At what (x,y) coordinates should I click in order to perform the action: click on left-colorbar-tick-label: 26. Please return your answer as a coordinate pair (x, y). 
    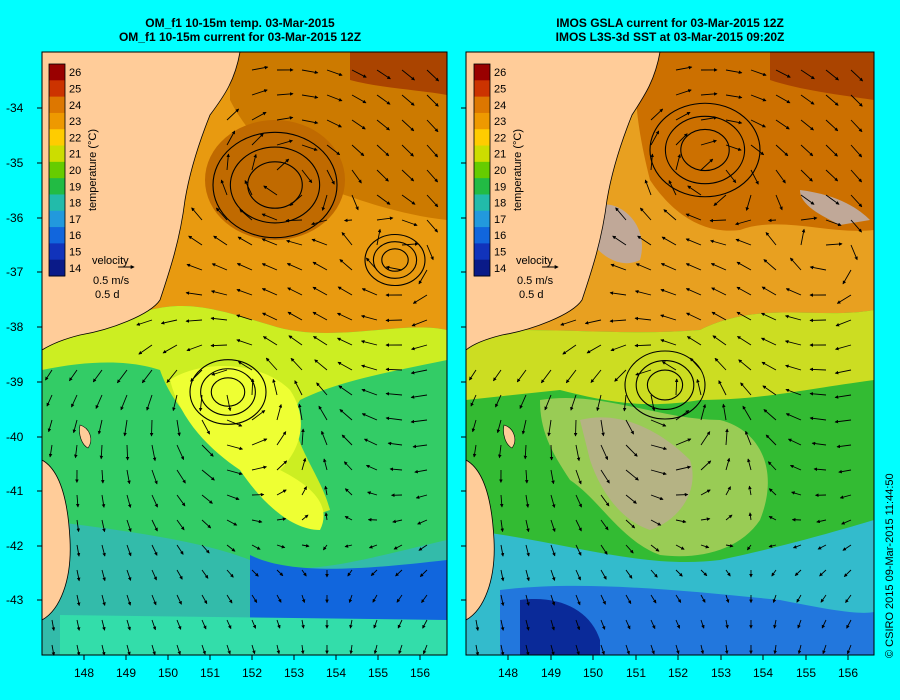
    Looking at the image, I should click on (75, 73).